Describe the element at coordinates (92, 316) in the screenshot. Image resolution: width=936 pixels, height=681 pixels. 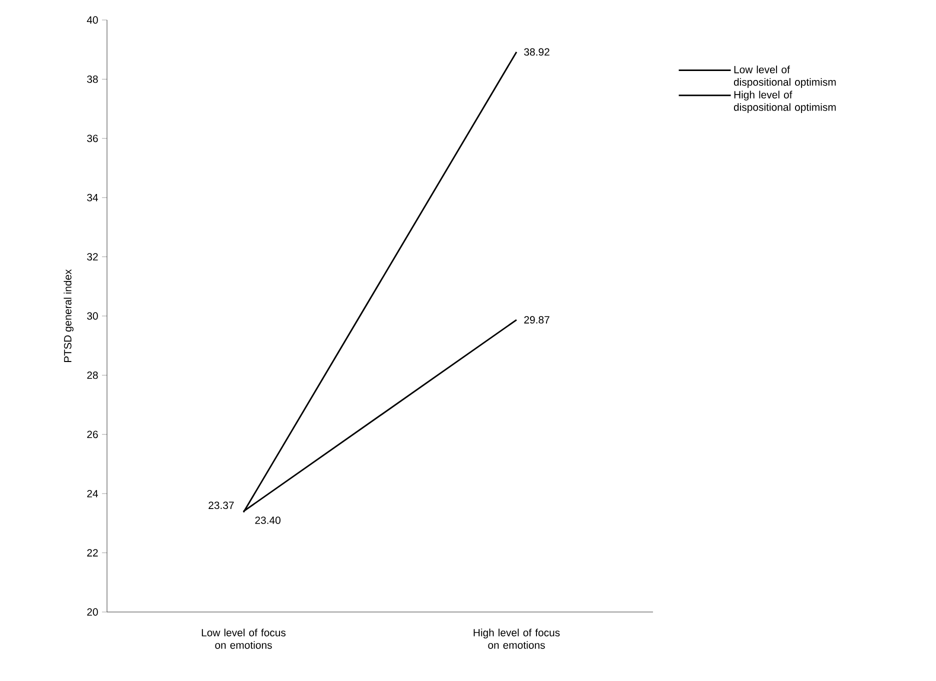
I see `y-tick-label: 30` at that location.